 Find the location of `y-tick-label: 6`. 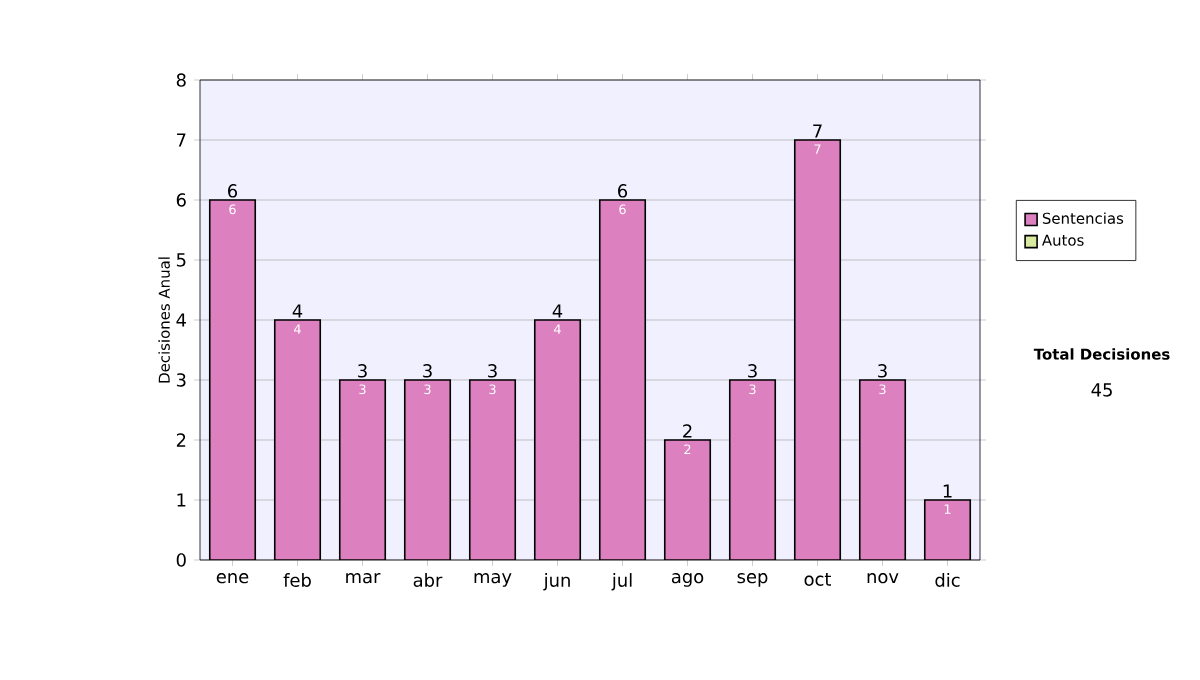

y-tick-label: 6 is located at coordinates (181, 200).